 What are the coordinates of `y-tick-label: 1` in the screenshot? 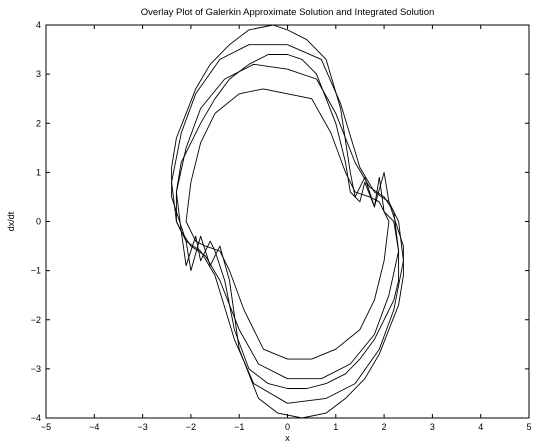 It's located at (38, 172).